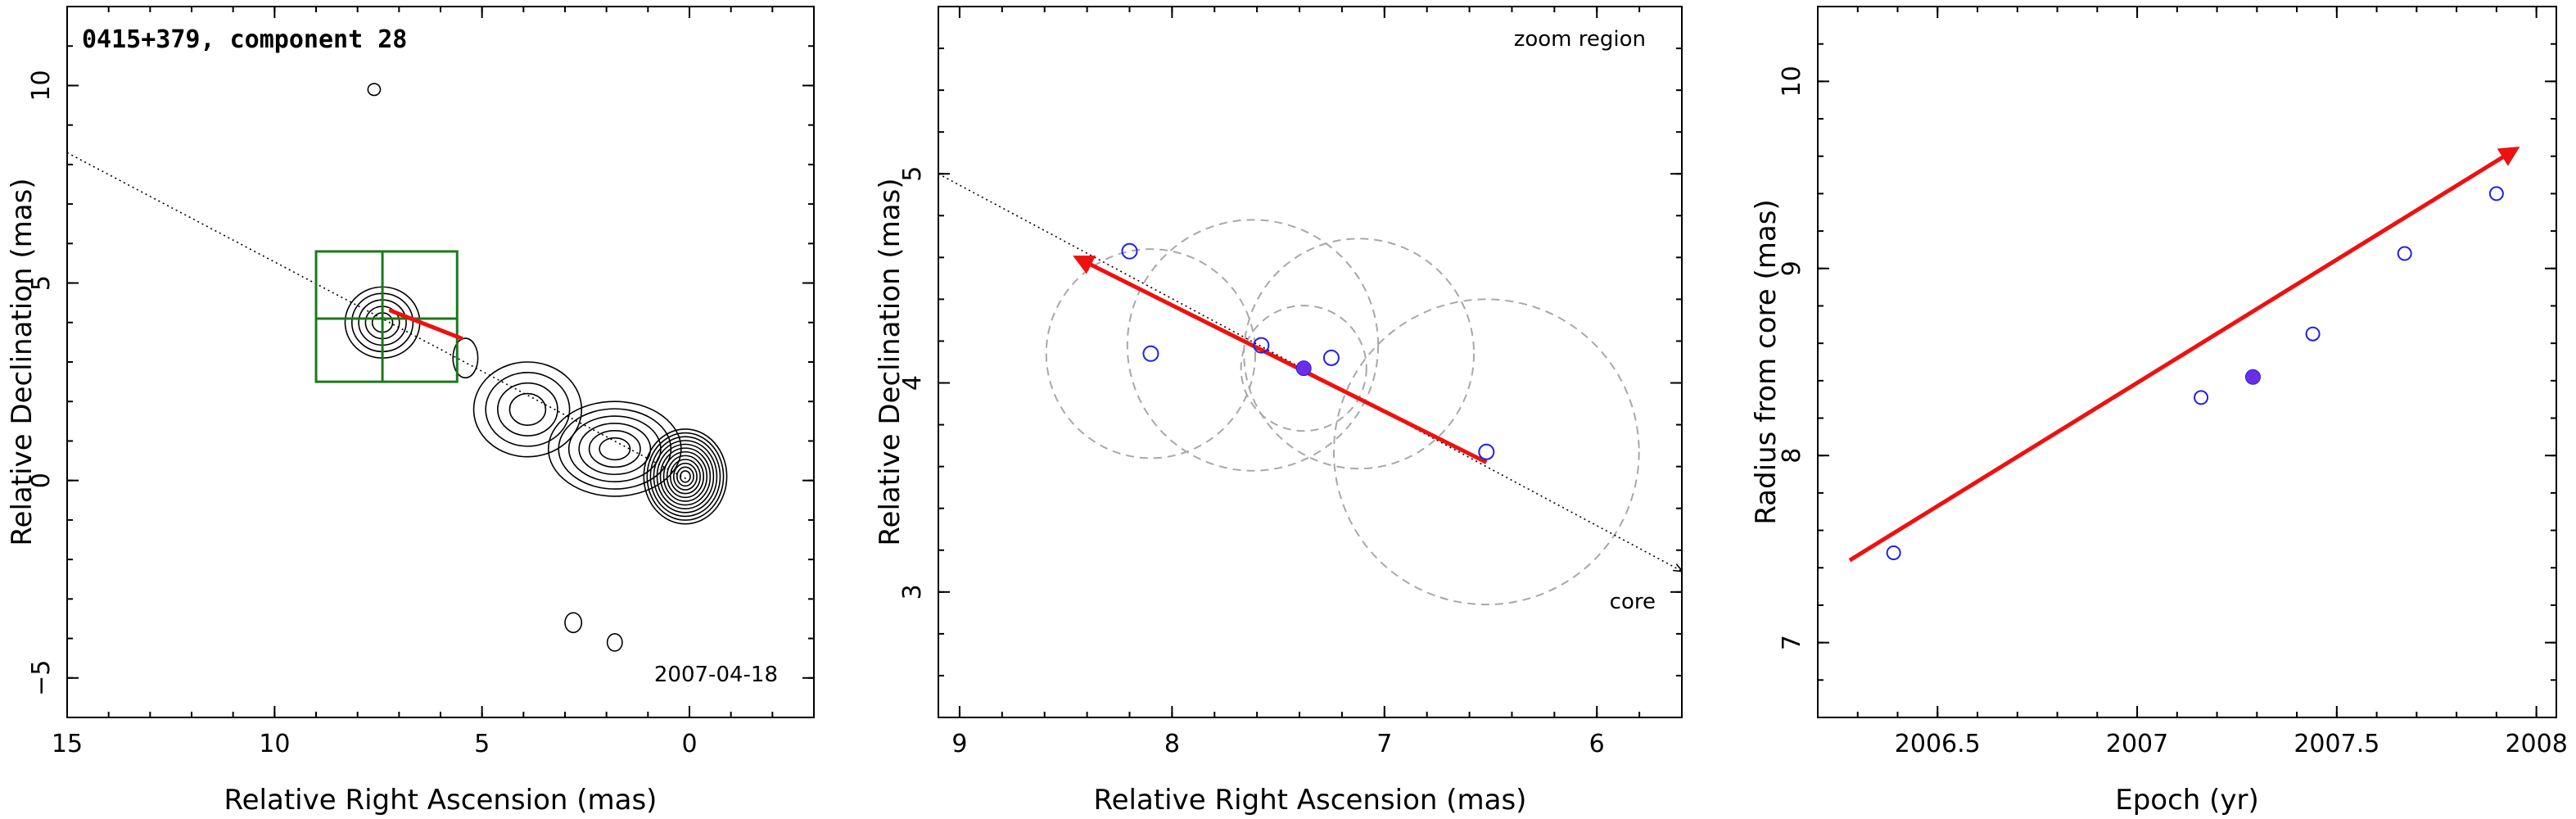 This screenshot has width=2576, height=819. Describe the element at coordinates (689, 744) in the screenshot. I see `x-tick-label: 0` at that location.